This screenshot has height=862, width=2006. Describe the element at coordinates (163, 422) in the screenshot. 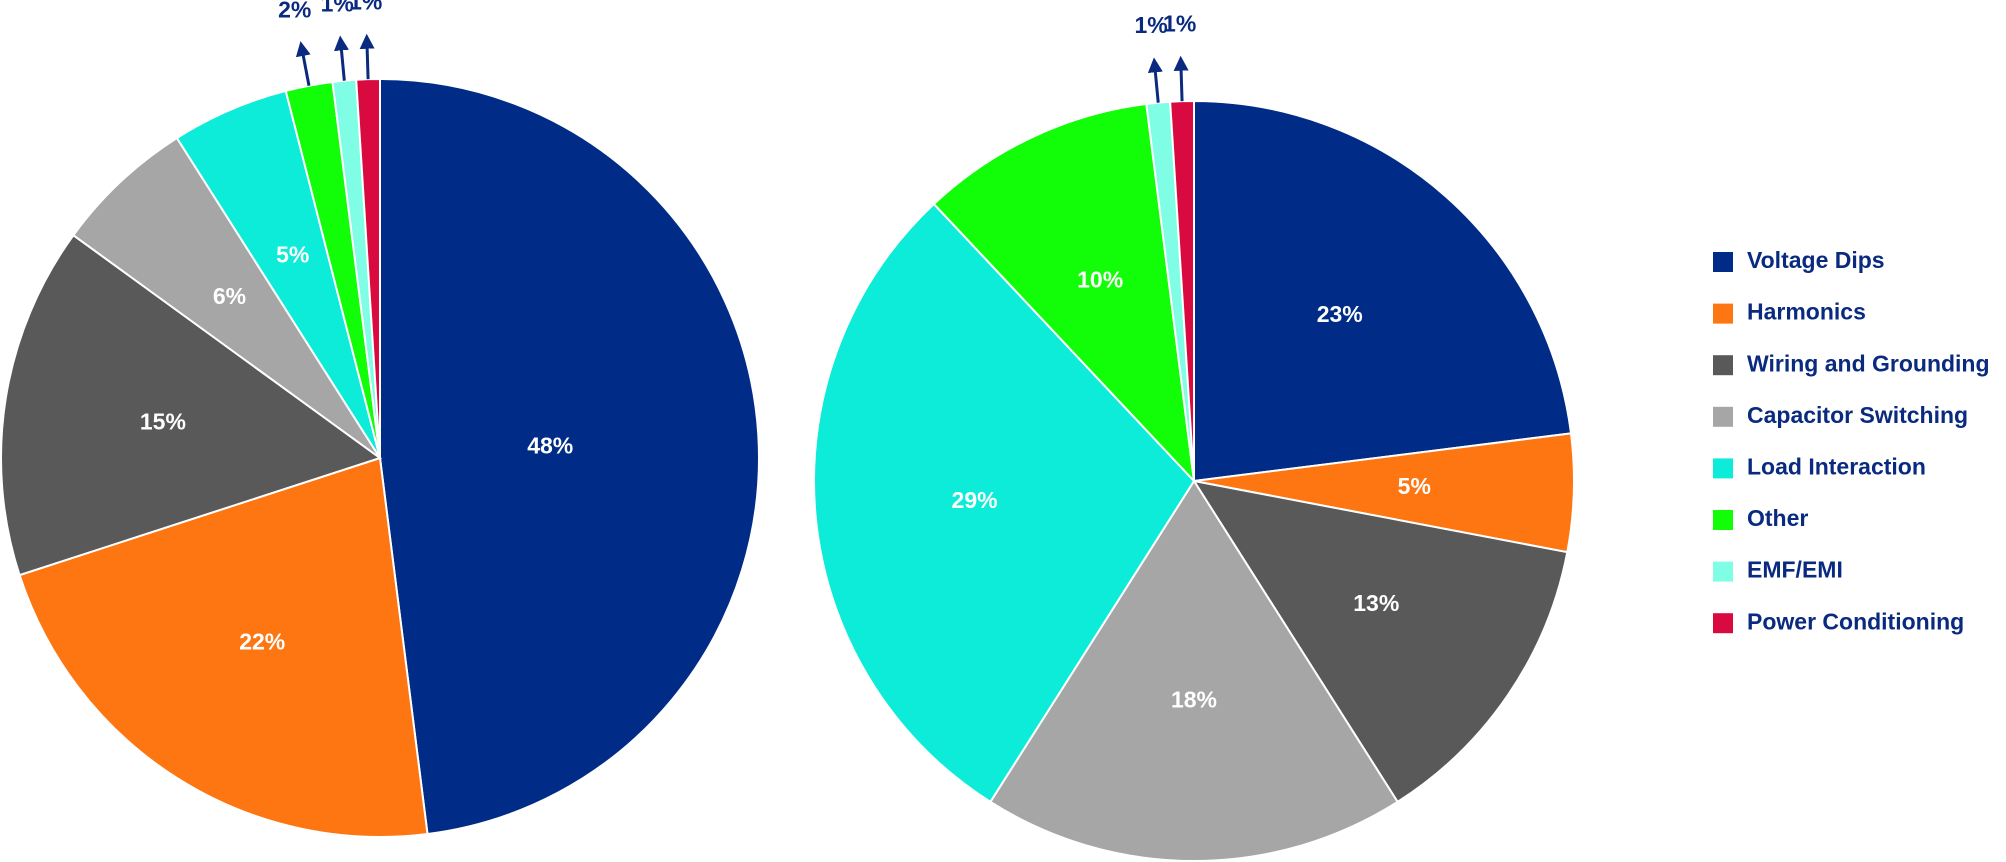

I see `data-label: 15%` at that location.